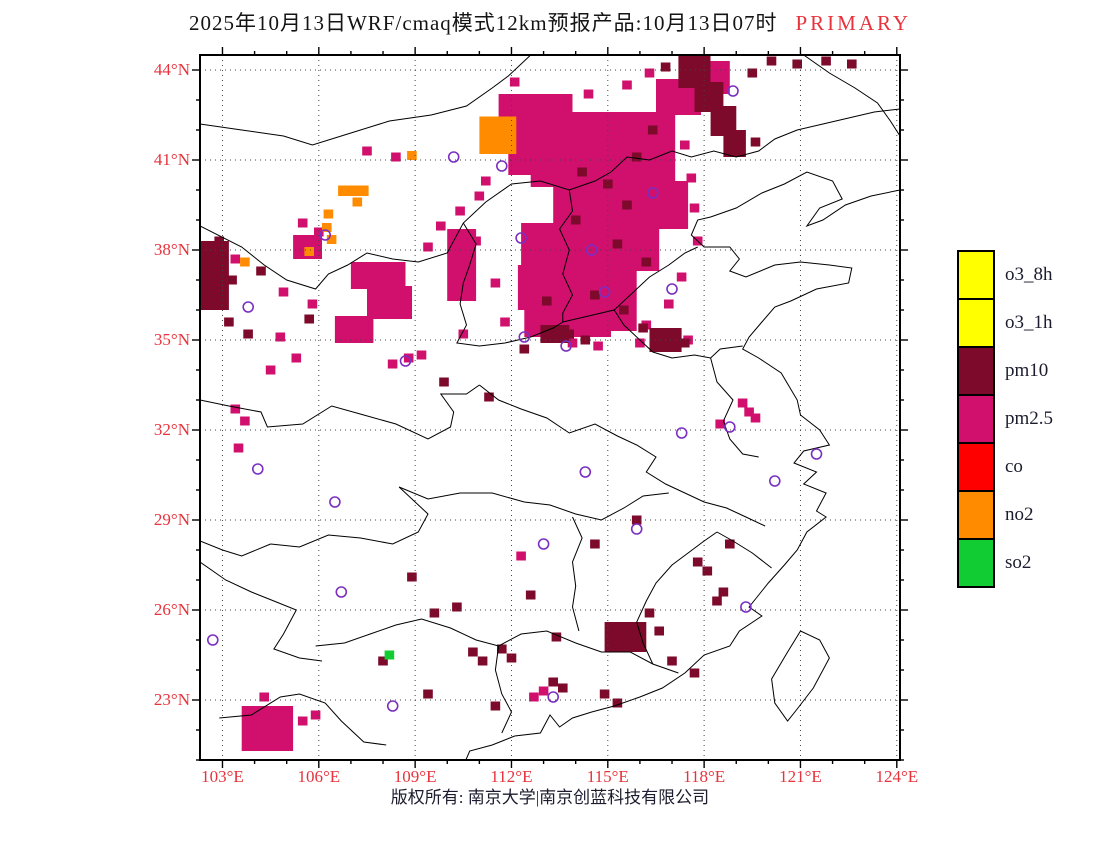 The width and height of the screenshot is (1100, 850). I want to click on yangtze-line, so click(533, 503).